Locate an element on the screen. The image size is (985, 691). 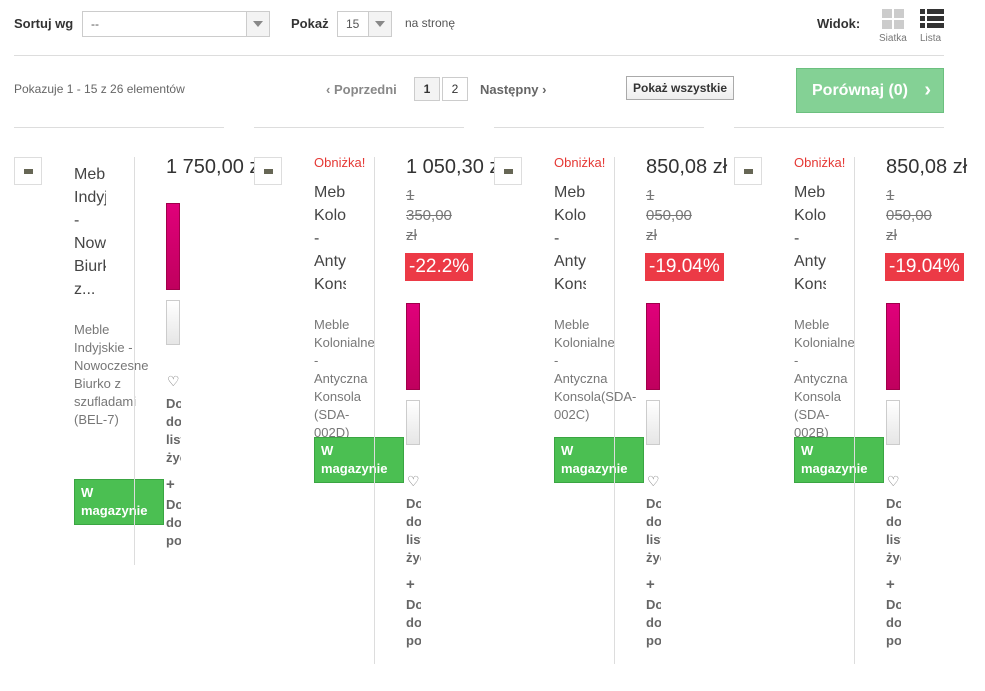
compare-button: Porównaj (0) › is located at coordinates (870, 90).